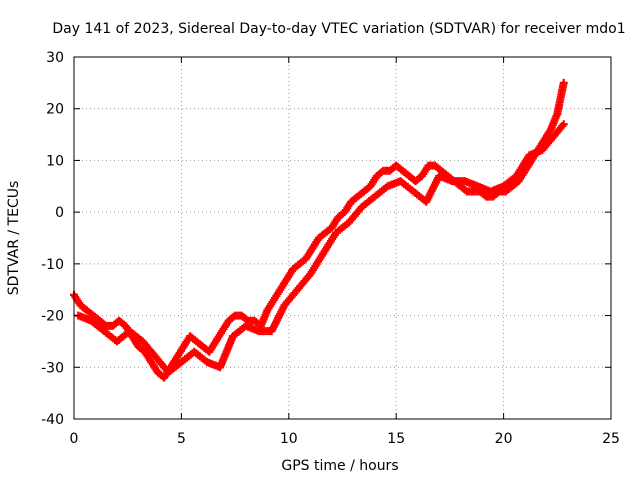 The height and width of the screenshot is (480, 640). Describe the element at coordinates (396, 439) in the screenshot. I see `x-tick-label: 15` at that location.